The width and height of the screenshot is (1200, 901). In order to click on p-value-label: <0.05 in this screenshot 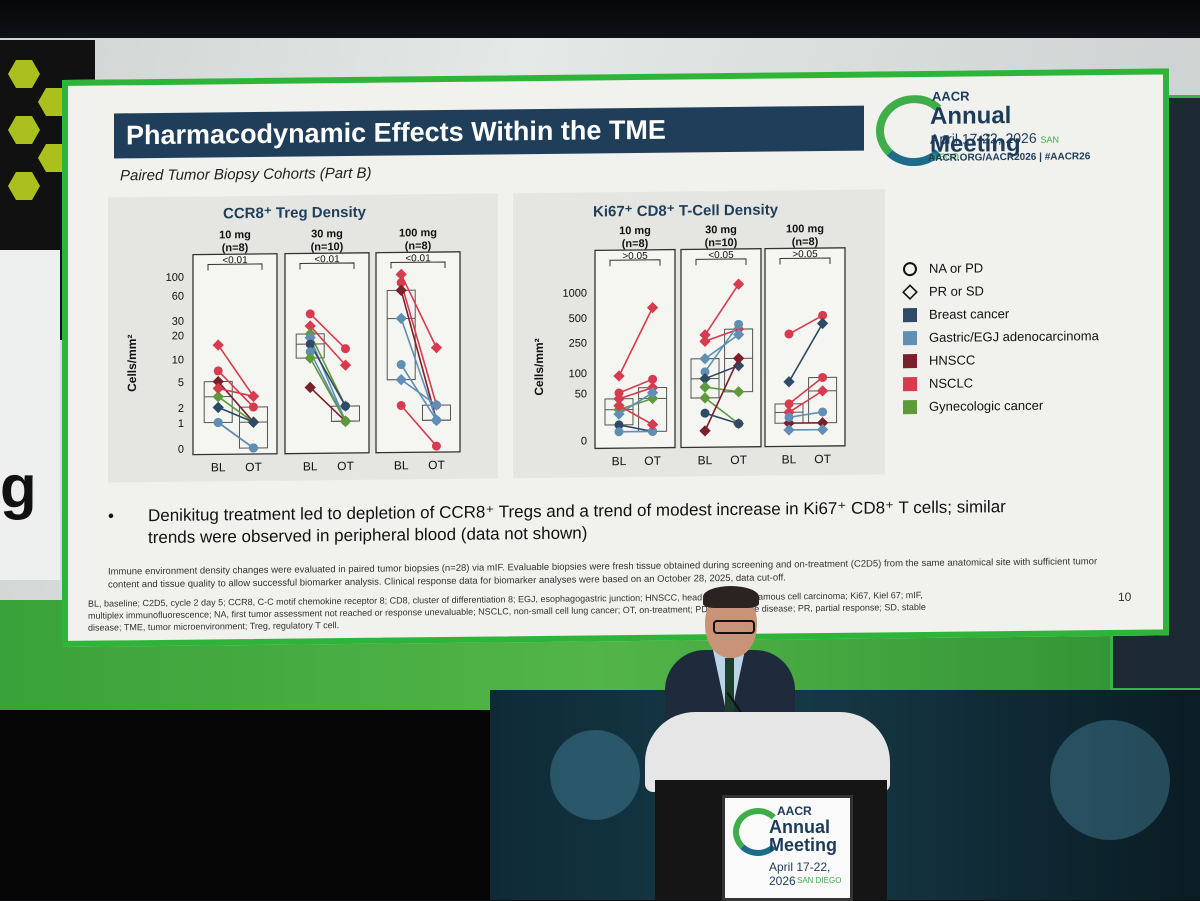, I will do `click(721, 255)`.